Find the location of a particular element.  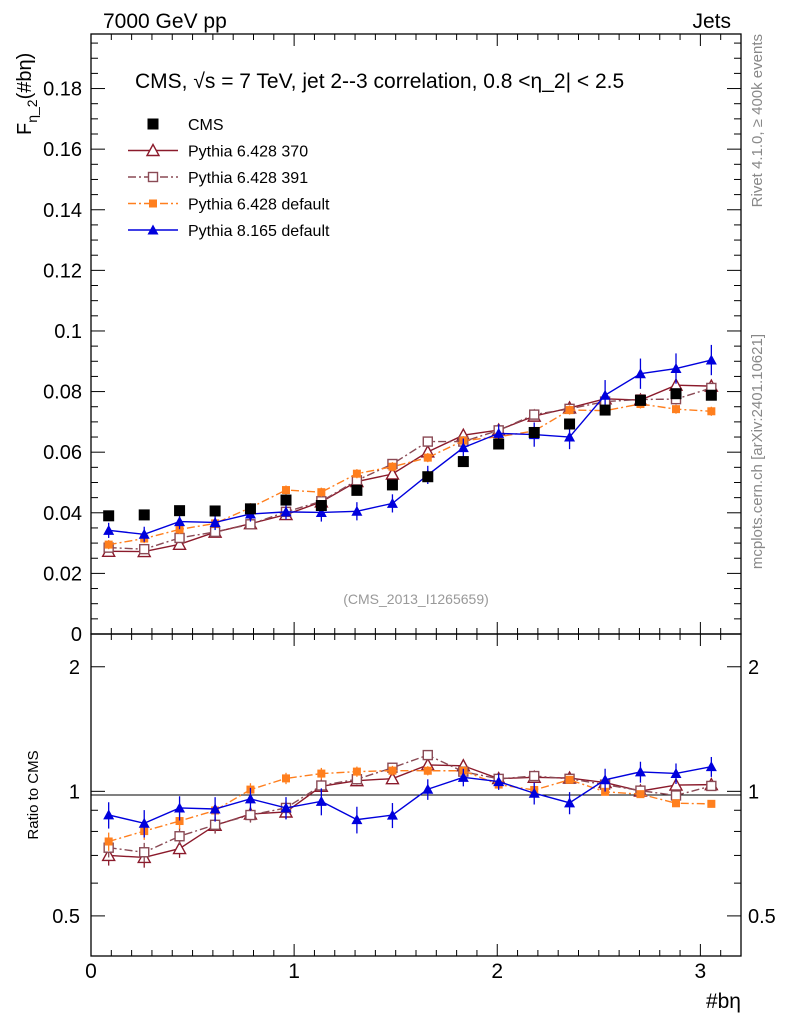

series-pythia-6-428-default is located at coordinates (410, 474).